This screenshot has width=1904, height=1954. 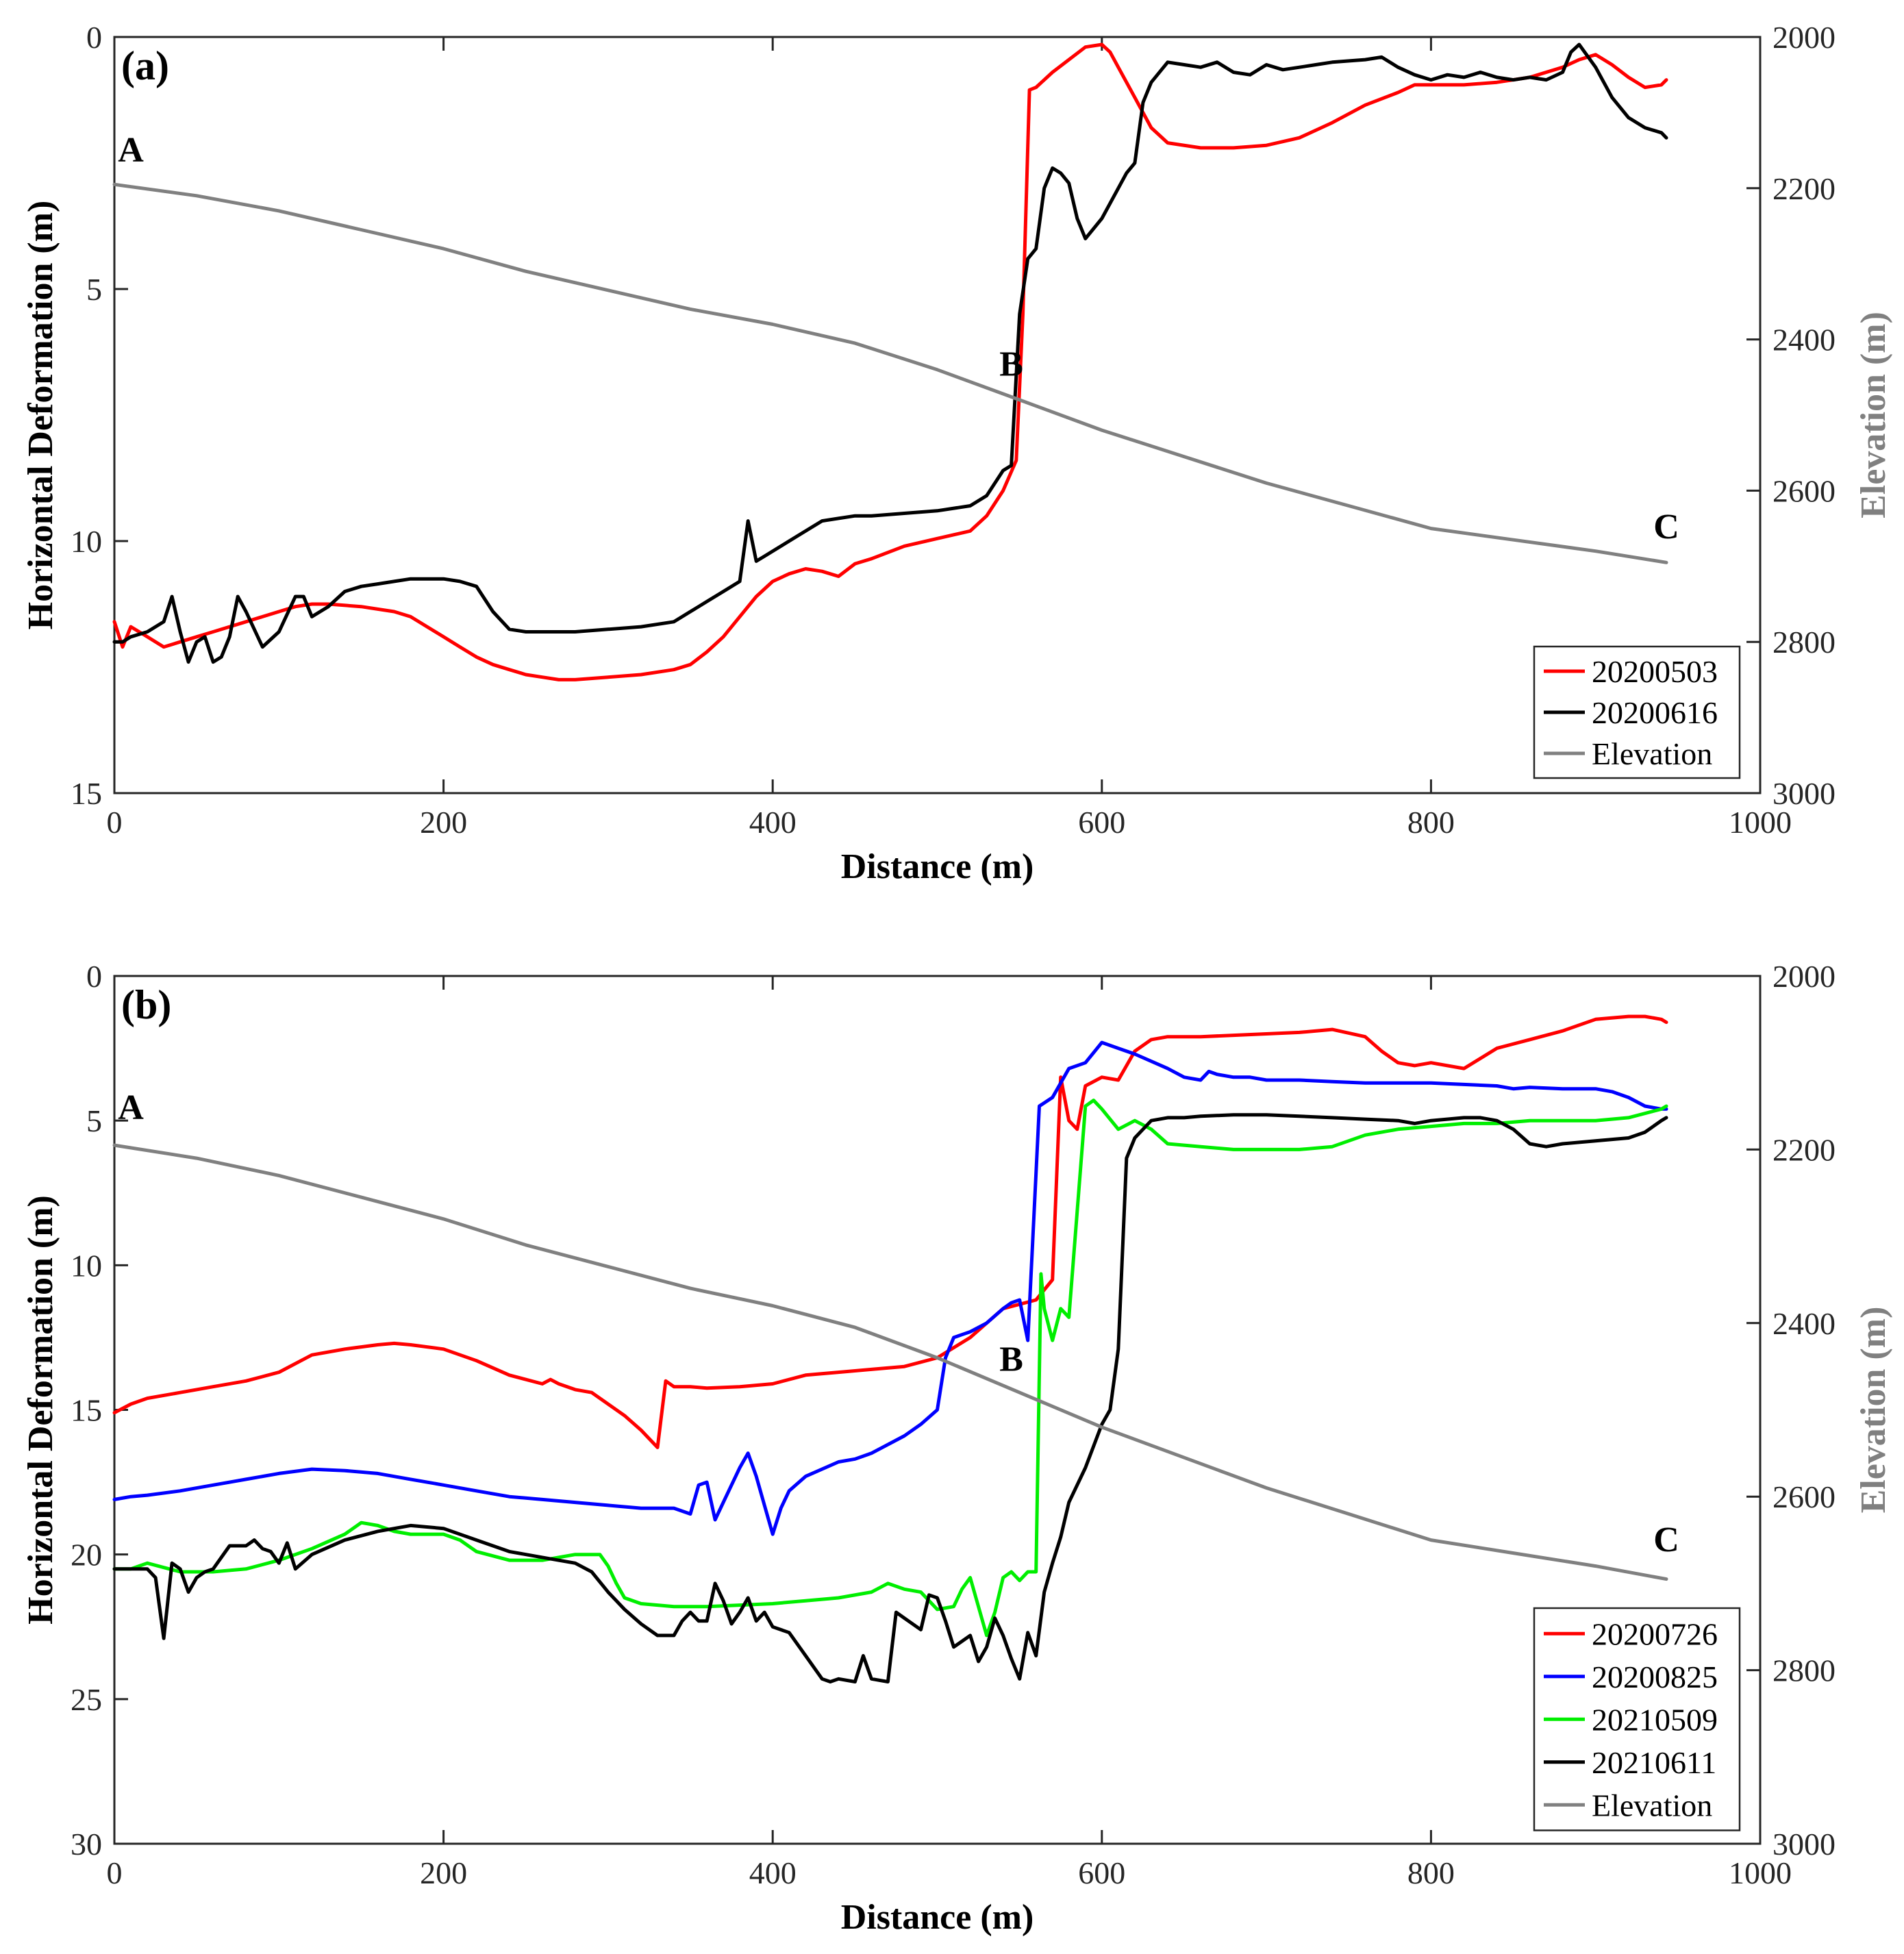 I want to click on legend-label: 20200825, so click(x=1655, y=1676).